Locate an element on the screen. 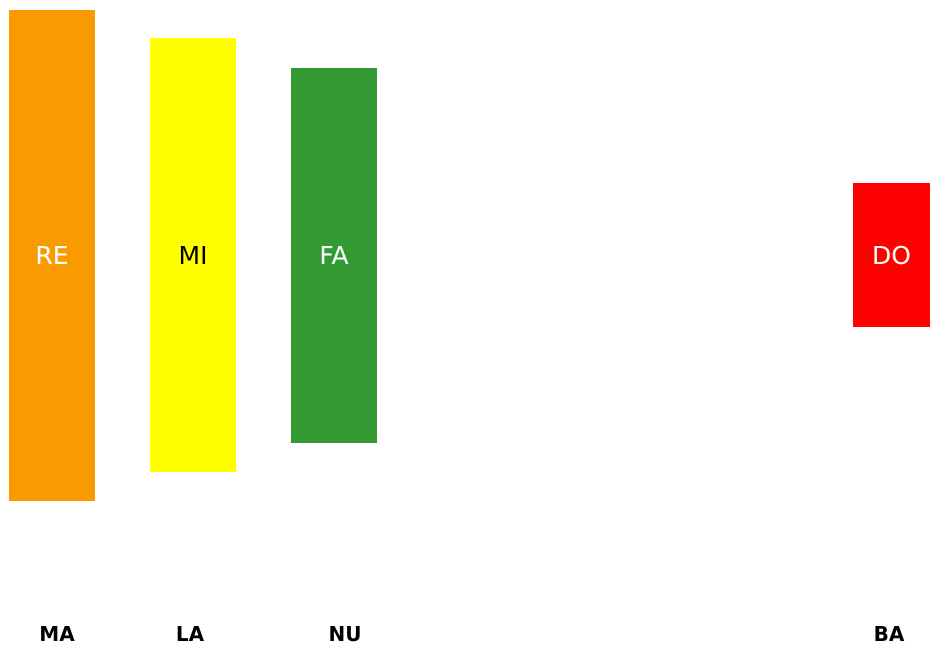 The image size is (930, 648). note-block: RE is located at coordinates (52, 255).